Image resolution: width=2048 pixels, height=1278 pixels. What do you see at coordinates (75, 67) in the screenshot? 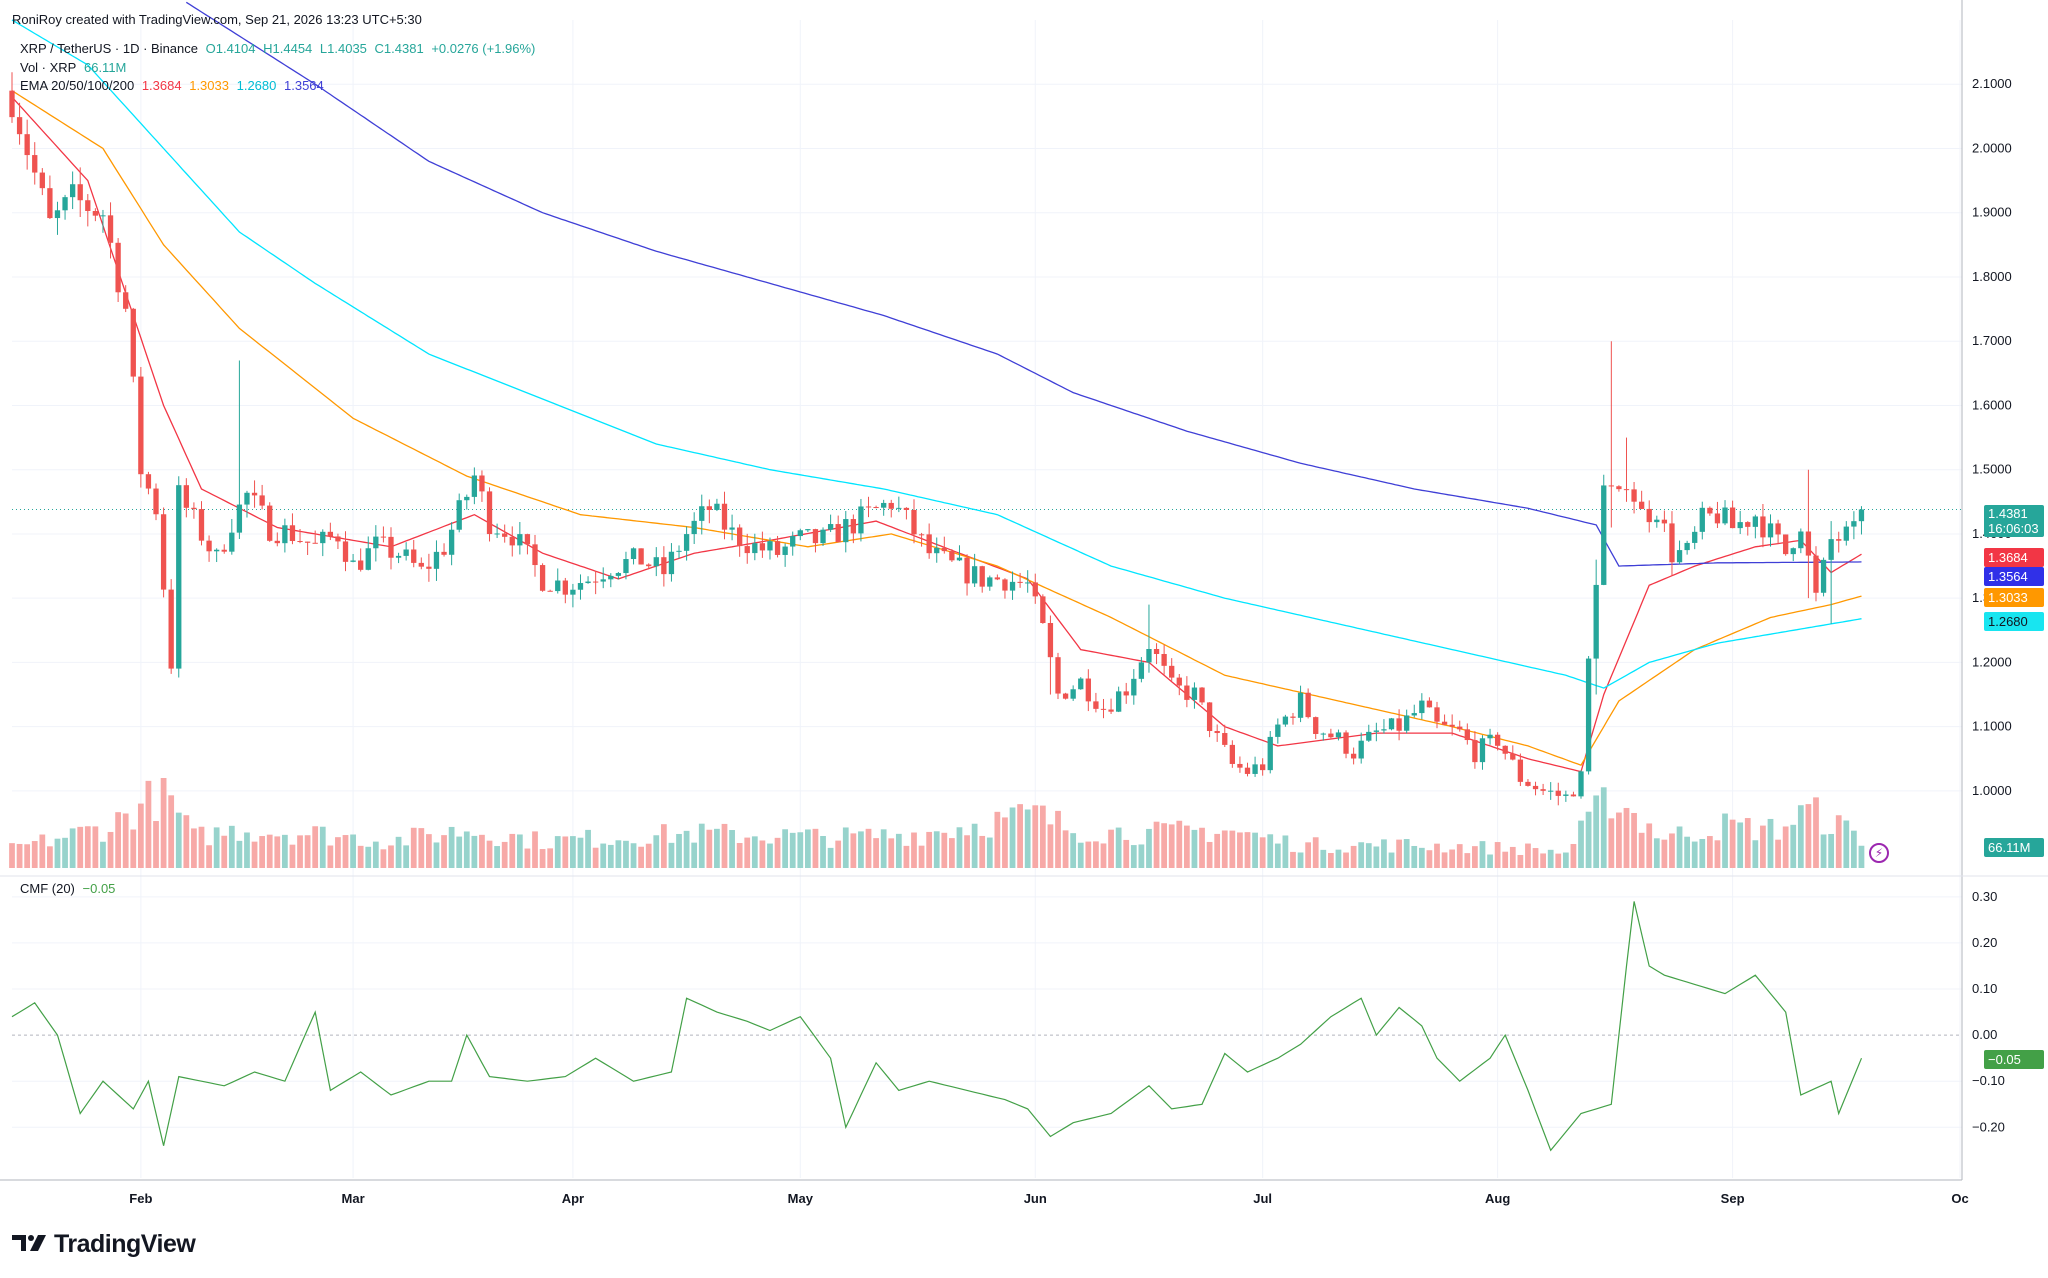
I see `volume-legend: Vol · XRP 66.11M` at bounding box center [75, 67].